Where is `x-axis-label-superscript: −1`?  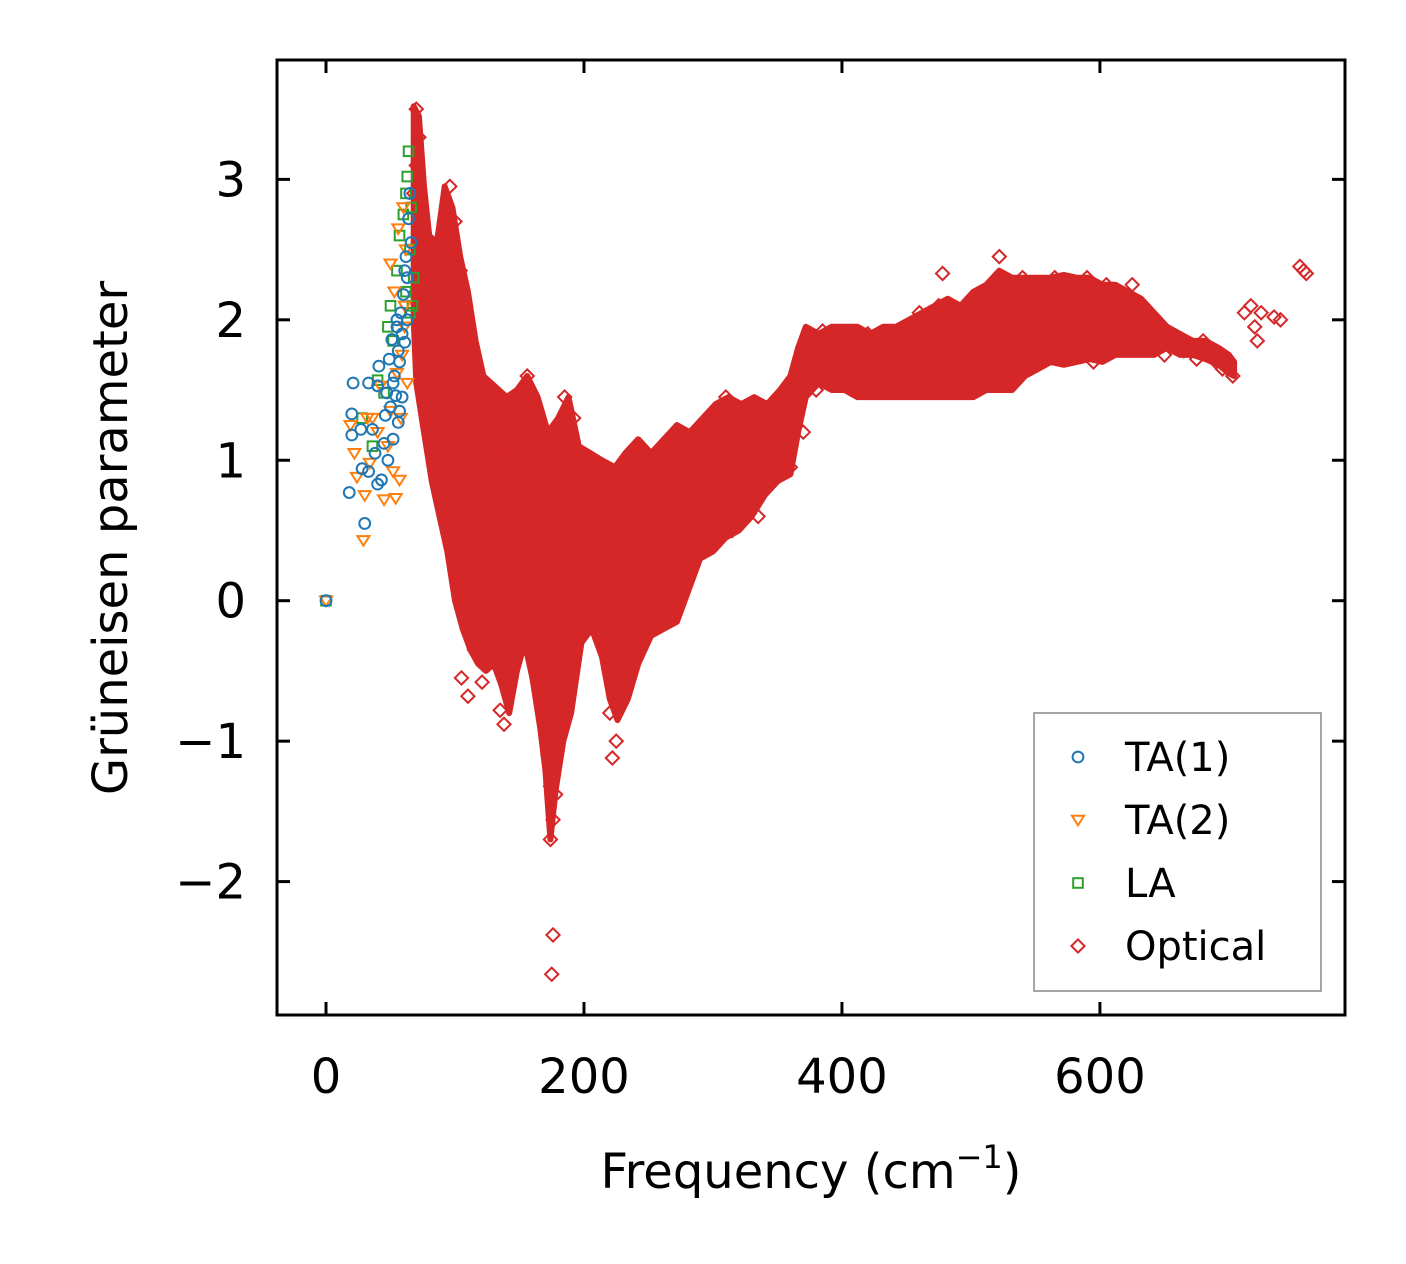
x-axis-label-superscript: −1 is located at coordinates (979, 1157).